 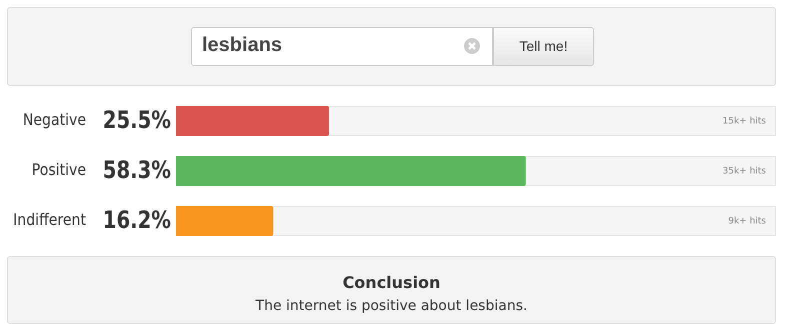 I want to click on annotation: 9k+ hits, so click(x=747, y=221).